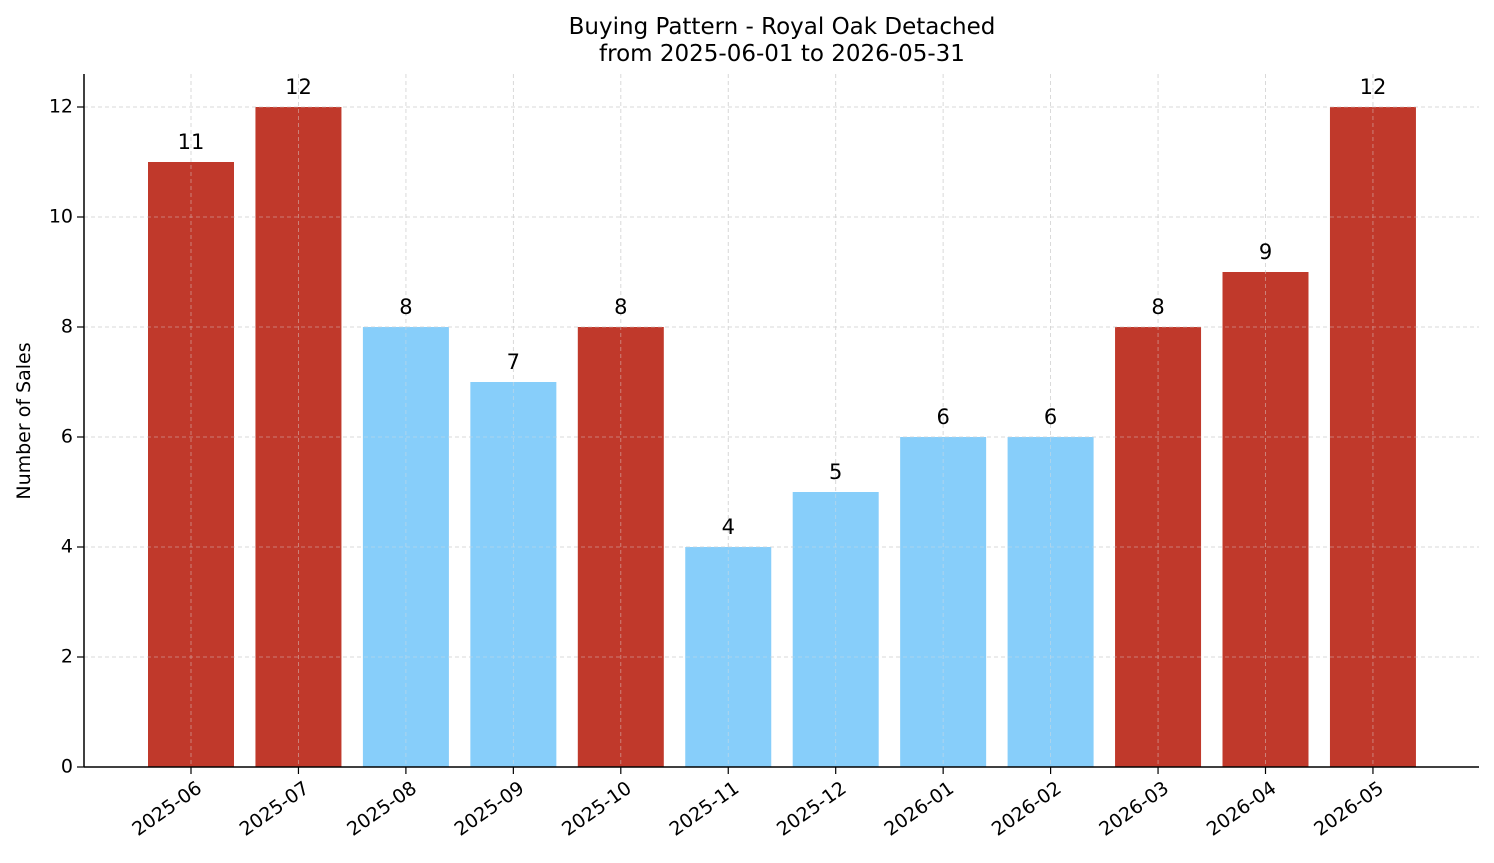  Describe the element at coordinates (513, 362) in the screenshot. I see `data-label: 7` at that location.